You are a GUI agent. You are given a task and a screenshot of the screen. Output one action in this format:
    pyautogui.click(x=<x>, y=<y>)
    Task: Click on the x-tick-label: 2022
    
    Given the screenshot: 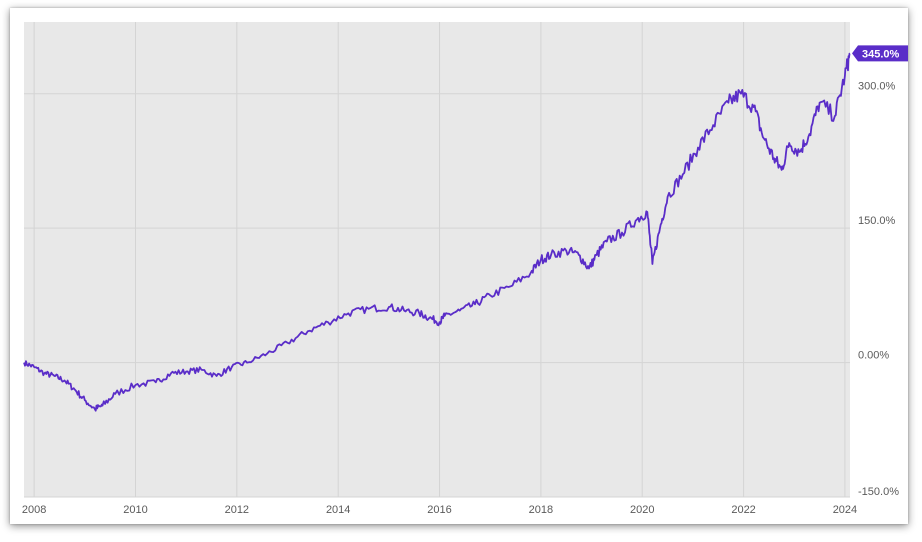 What is the action you would take?
    pyautogui.click(x=743, y=510)
    